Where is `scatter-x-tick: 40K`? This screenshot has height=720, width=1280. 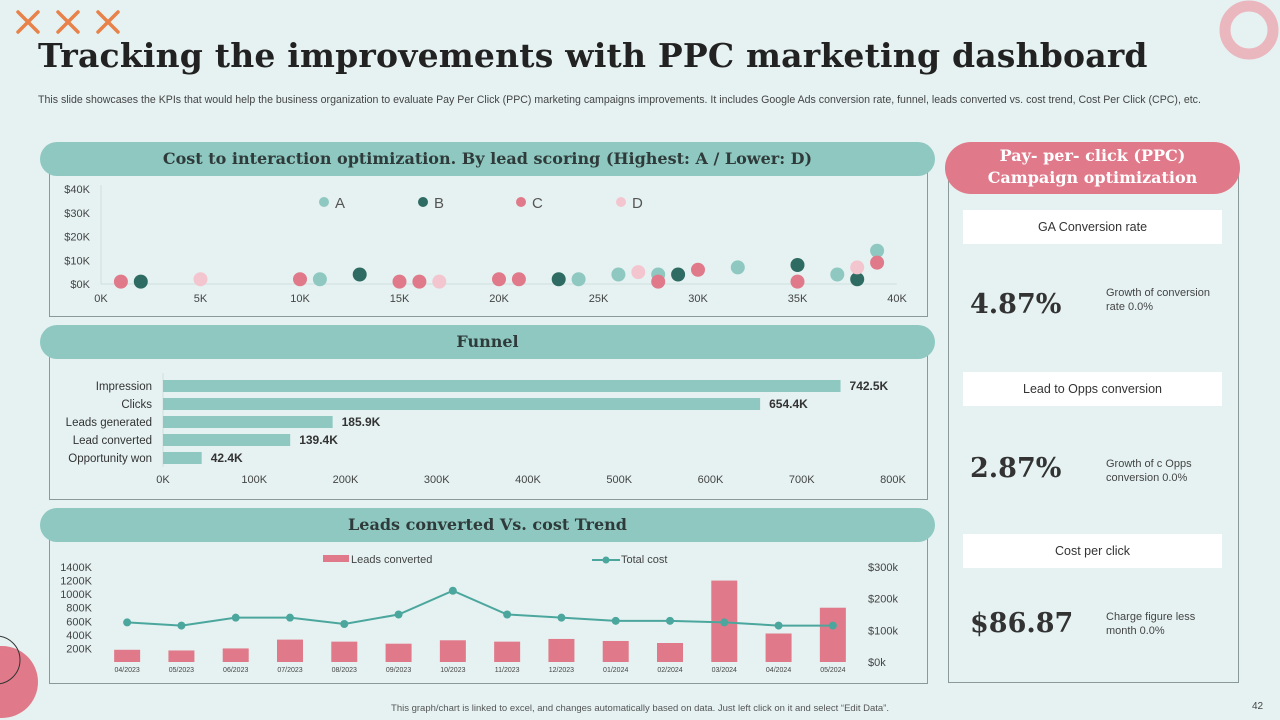 scatter-x-tick: 40K is located at coordinates (897, 299).